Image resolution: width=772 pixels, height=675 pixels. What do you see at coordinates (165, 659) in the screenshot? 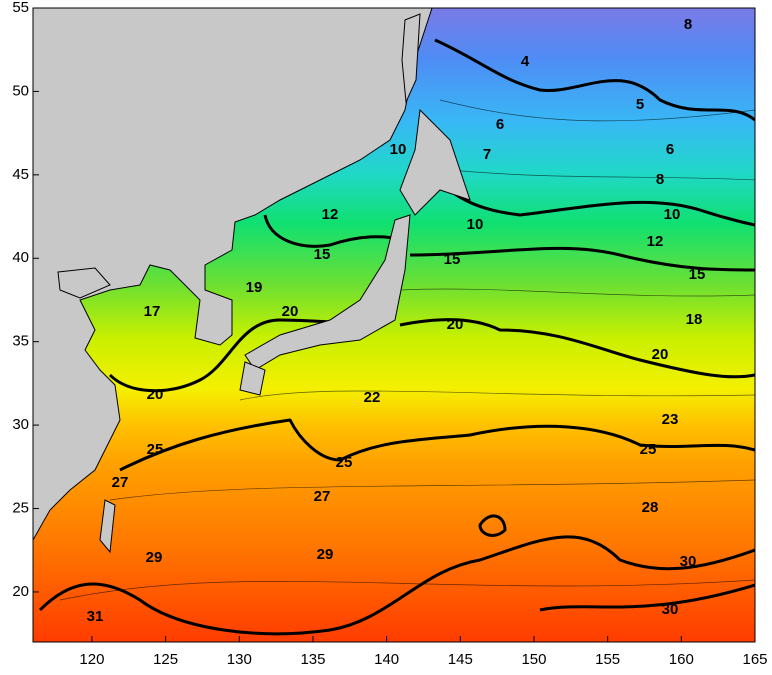
I see `x-tick-label: 125` at bounding box center [165, 659].